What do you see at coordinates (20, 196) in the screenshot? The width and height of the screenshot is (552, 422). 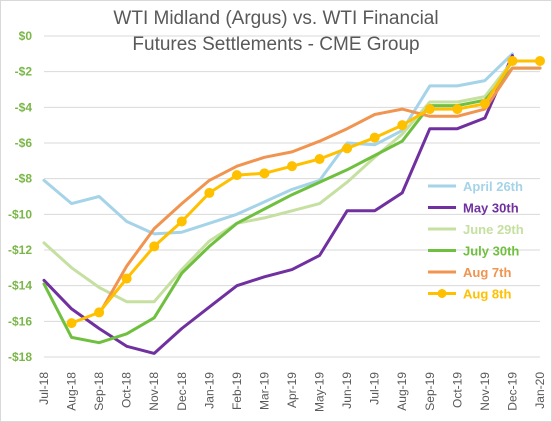 I see `y-axis-ticks: $0 -$2 -$4 -$6 -$8 -$10 -$12 -$14 -$16 -$18` at bounding box center [20, 196].